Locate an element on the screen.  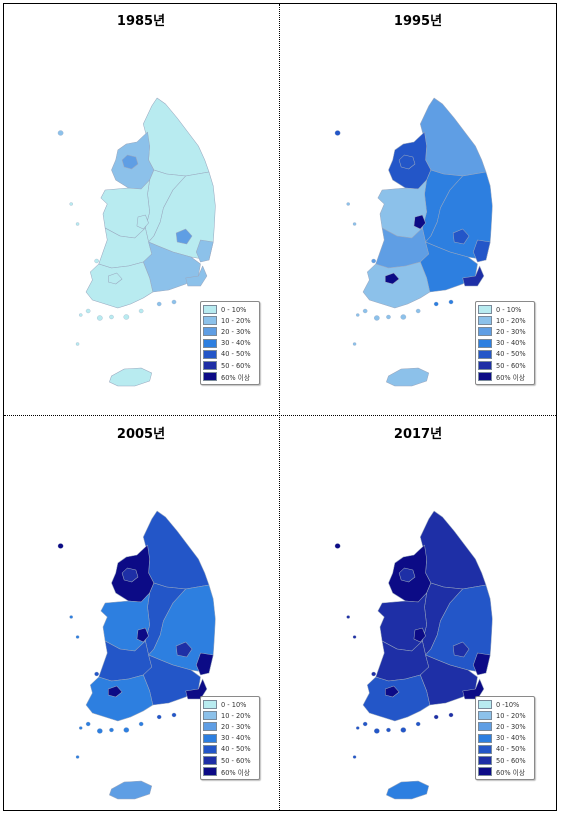
island-gyeonggi is located at coordinates (337, 133).